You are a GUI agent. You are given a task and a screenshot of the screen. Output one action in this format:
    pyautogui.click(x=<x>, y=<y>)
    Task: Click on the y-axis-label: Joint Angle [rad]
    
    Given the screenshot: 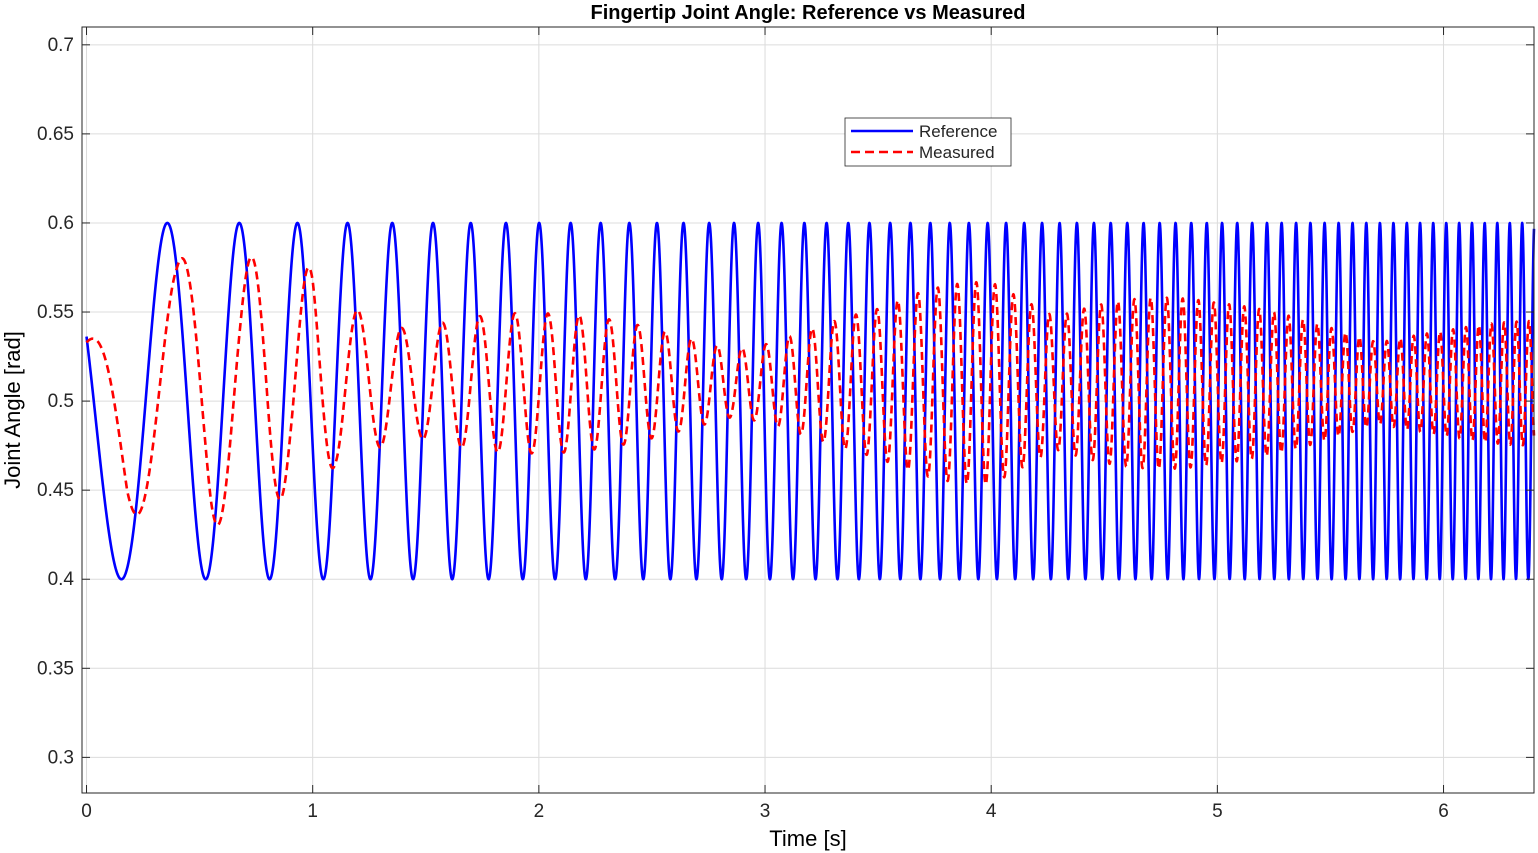 What is the action you would take?
    pyautogui.click(x=12, y=410)
    